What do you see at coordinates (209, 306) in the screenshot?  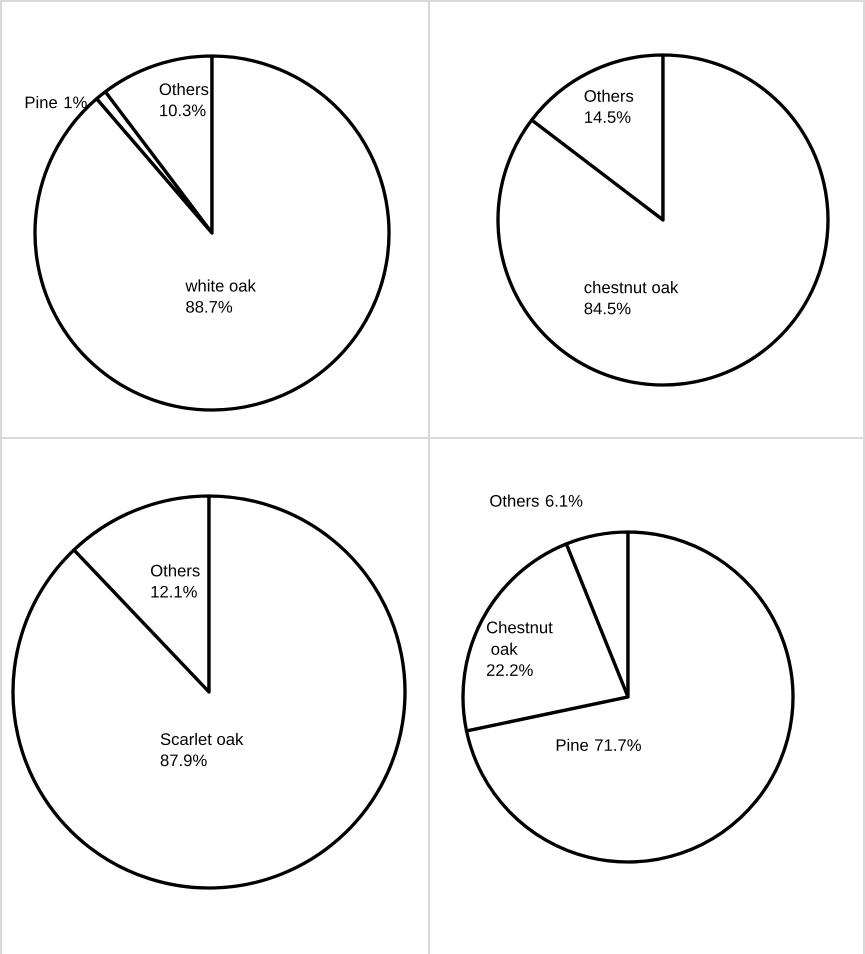 I see `data-label: 88.7%` at bounding box center [209, 306].